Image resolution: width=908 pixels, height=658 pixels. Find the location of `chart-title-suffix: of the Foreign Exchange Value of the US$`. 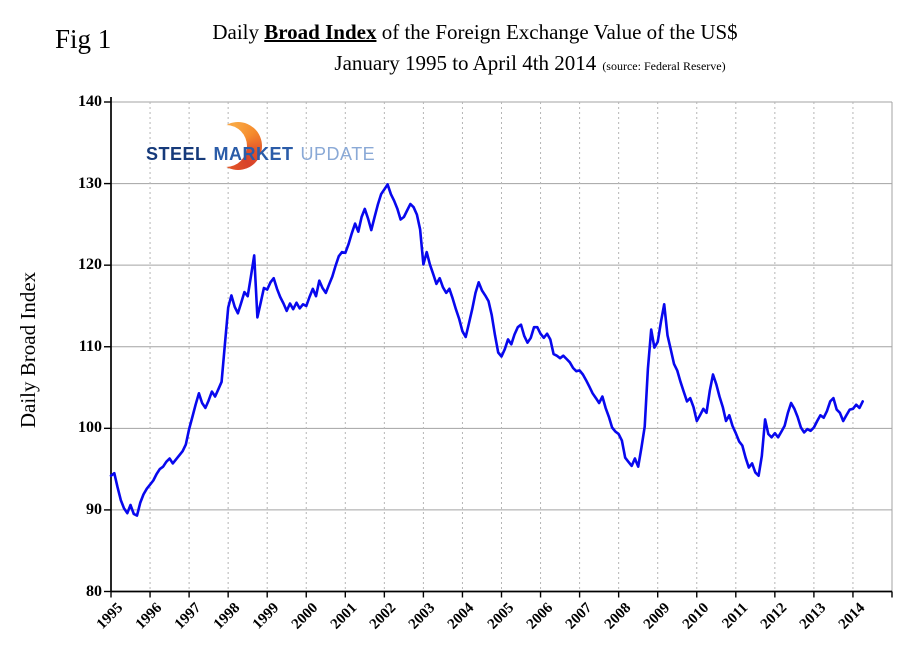

chart-title-suffix: of the Foreign Exchange Value of the US$ is located at coordinates (557, 32).